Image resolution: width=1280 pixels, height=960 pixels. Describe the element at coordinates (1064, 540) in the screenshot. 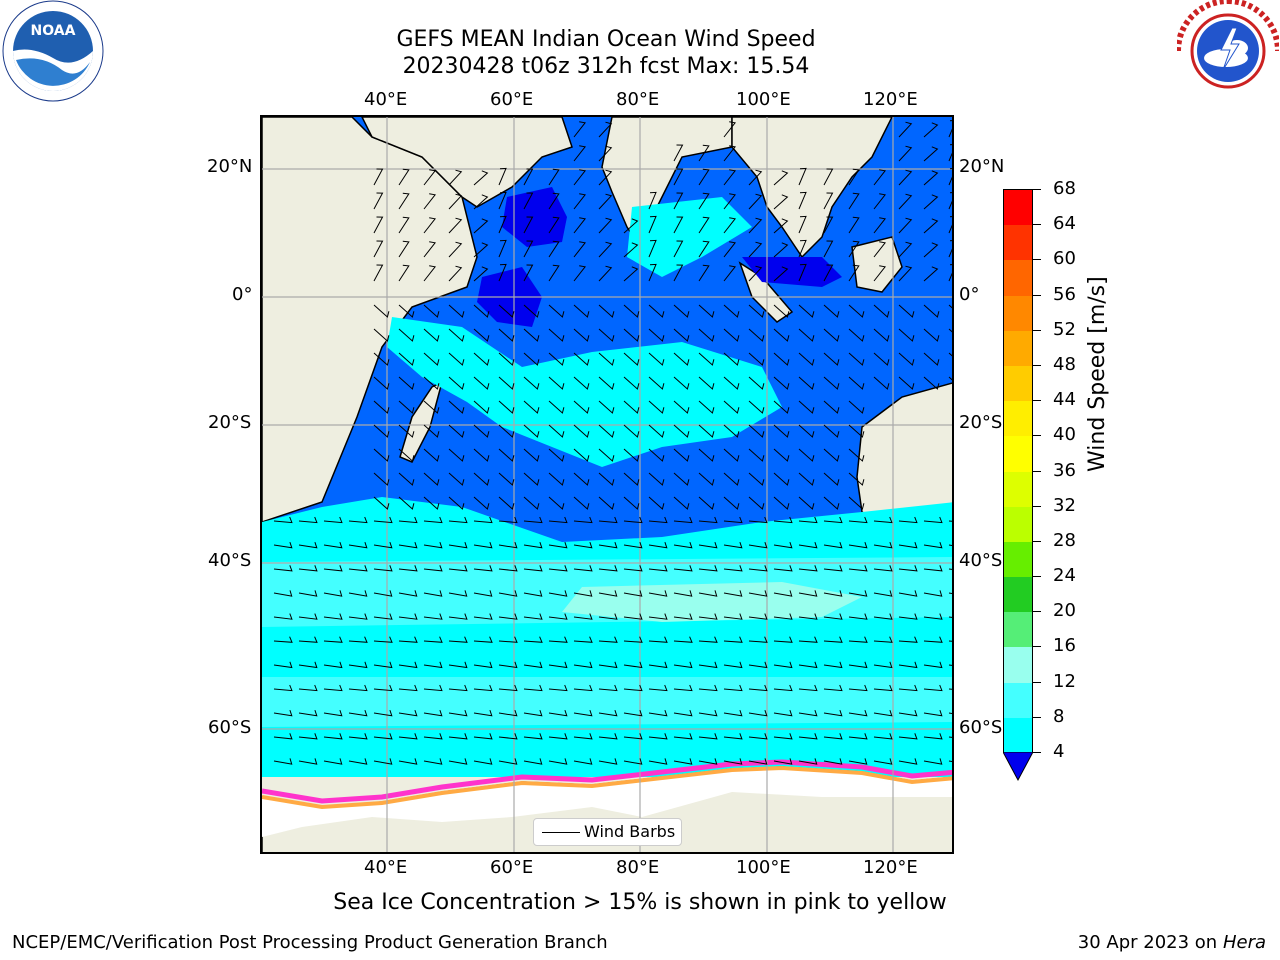

I see `colorbar-tick-label: 28` at that location.